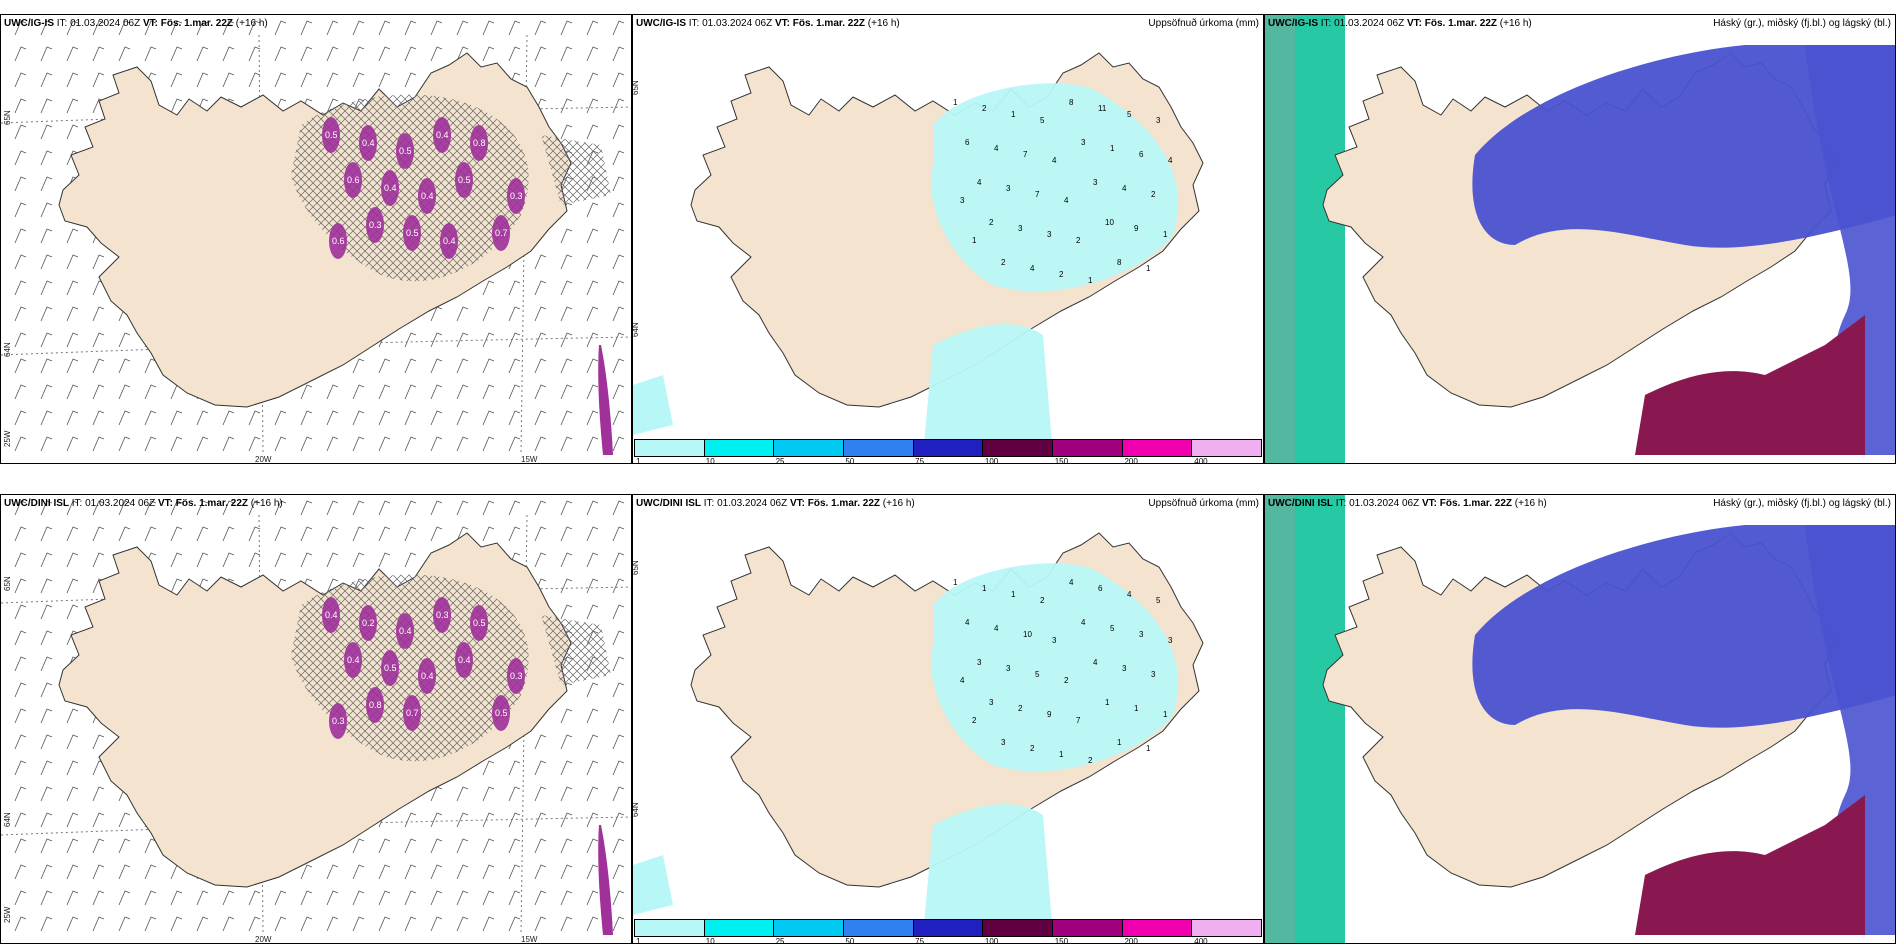 This screenshot has width=1900, height=950. Describe the element at coordinates (809, 928) in the screenshot. I see `legend-swatch` at that location.